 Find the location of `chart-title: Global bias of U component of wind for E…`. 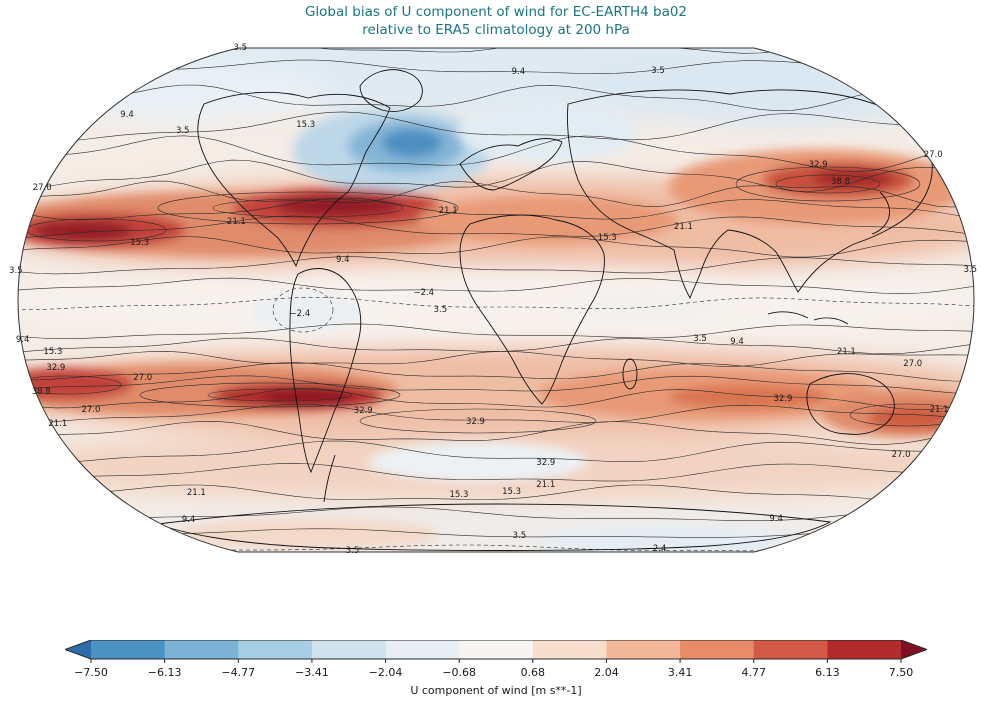

chart-title: Global bias of U component of wind for E… is located at coordinates (496, 21).